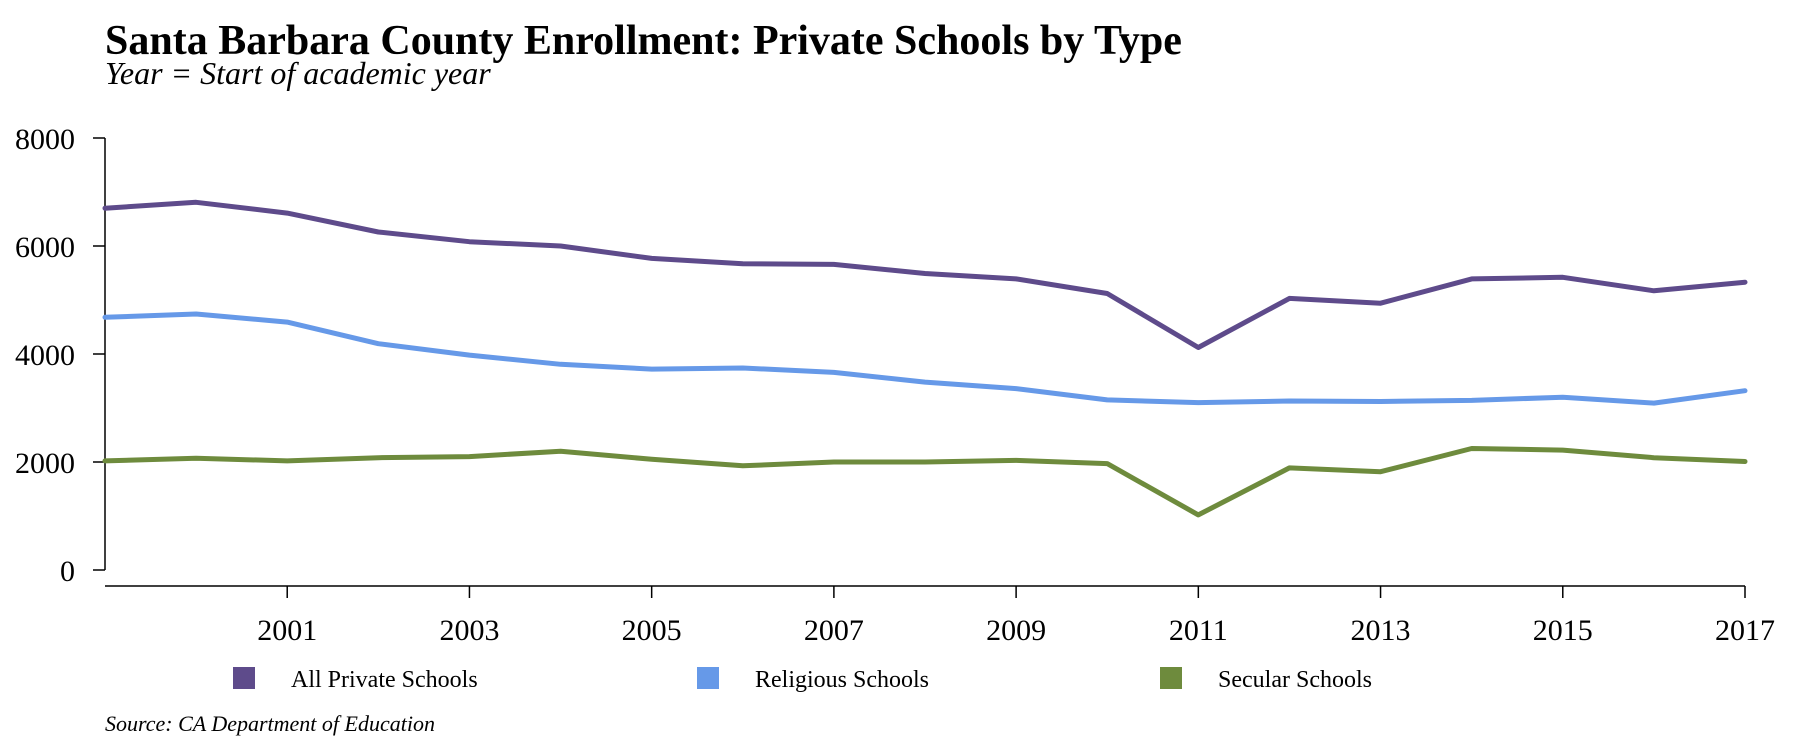 The image size is (1800, 750). Describe the element at coordinates (842, 680) in the screenshot. I see `legend-label: Religious Schools` at that location.